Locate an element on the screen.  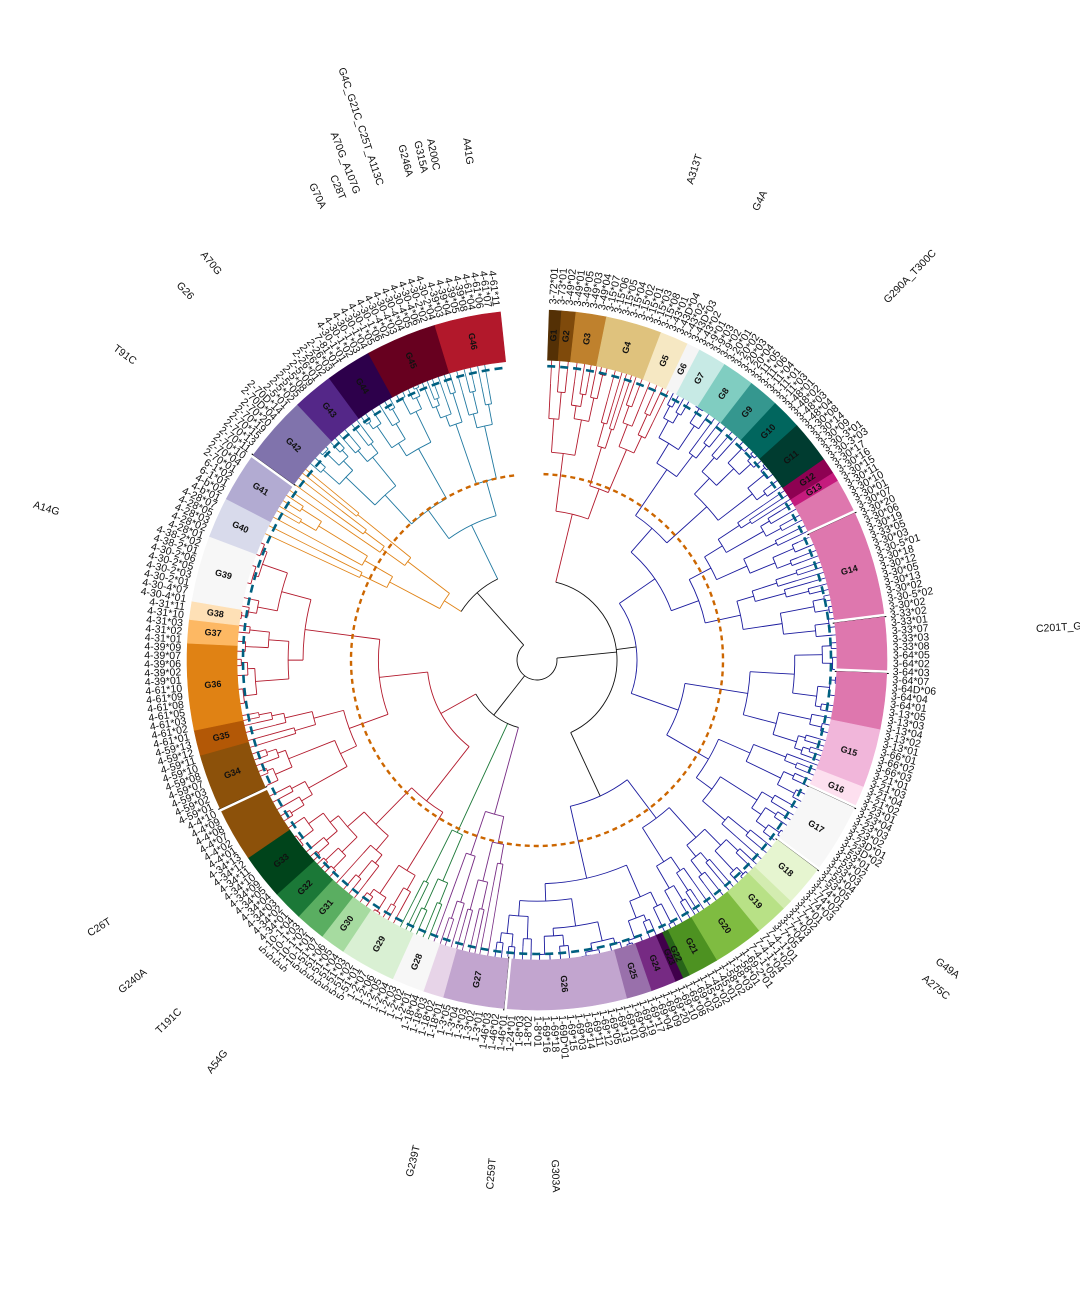
group-label: G1 is located at coordinates (553, 335).